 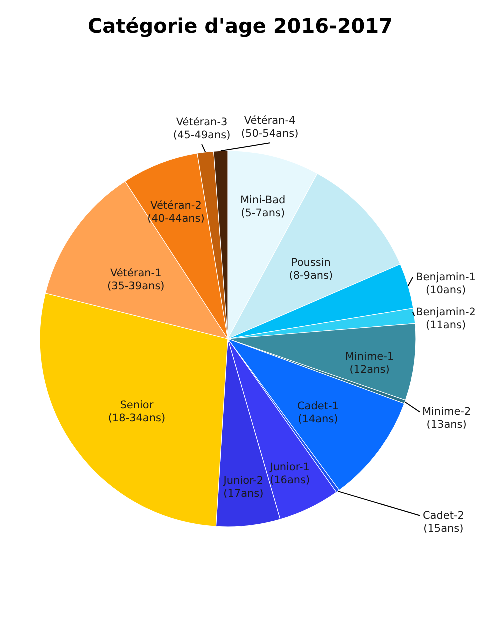 I want to click on slice-label: Junior-2 (17ans), so click(x=243, y=487).